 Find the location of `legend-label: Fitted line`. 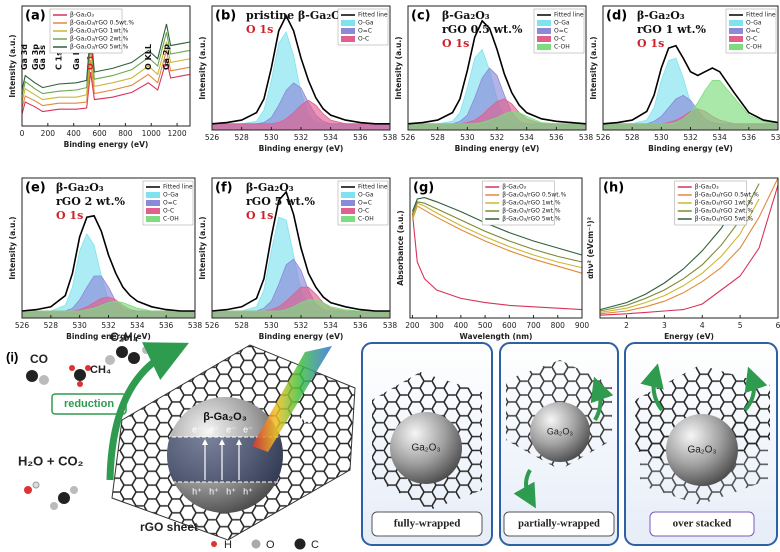

legend-label: Fitted line is located at coordinates (761, 15).